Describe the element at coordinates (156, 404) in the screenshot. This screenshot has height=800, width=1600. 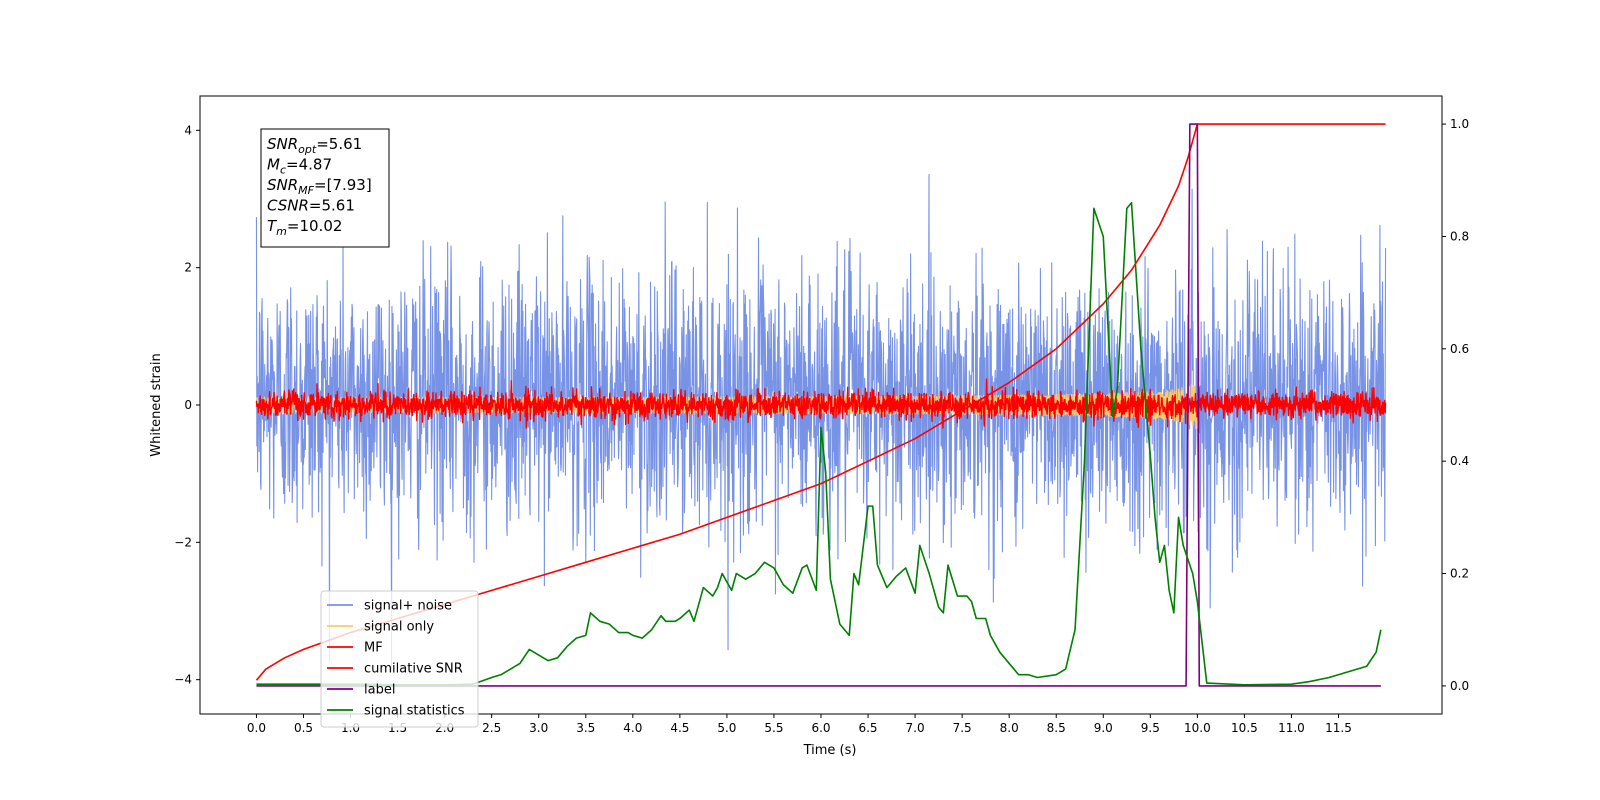
I see `y-axis-label: Whitened strain` at that location.